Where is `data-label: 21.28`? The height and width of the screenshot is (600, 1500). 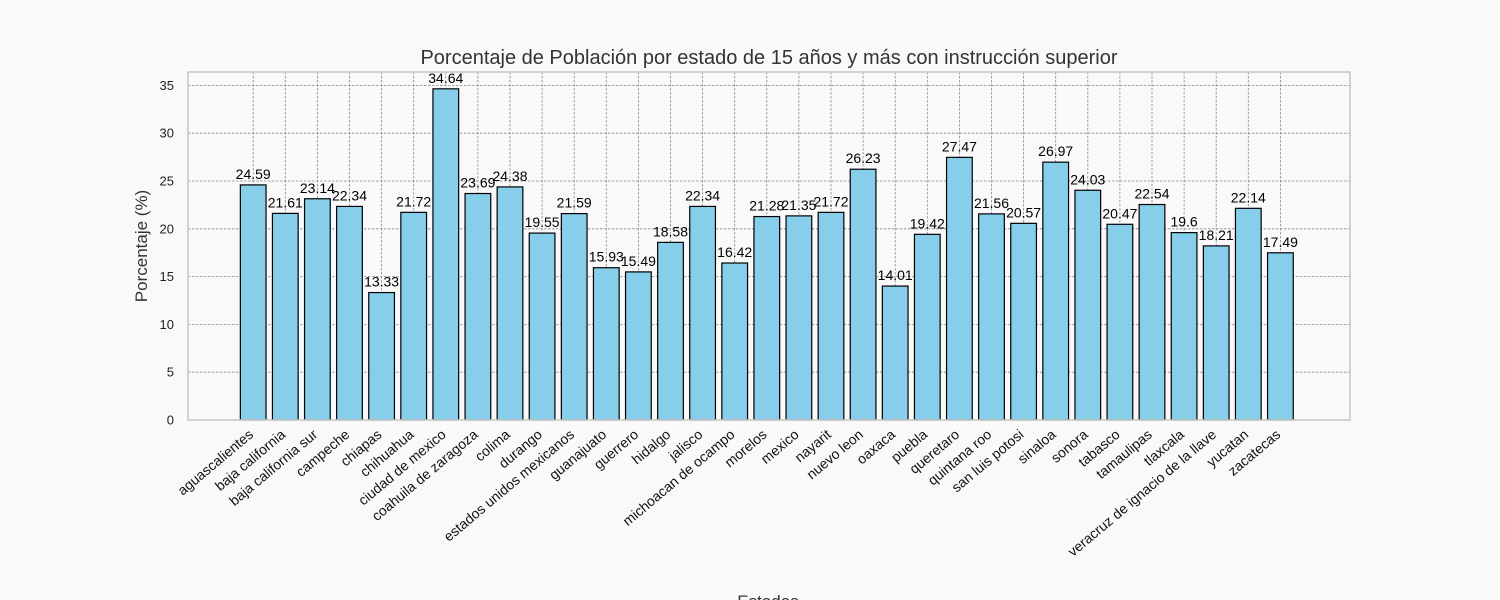
data-label: 21.28 is located at coordinates (766, 206).